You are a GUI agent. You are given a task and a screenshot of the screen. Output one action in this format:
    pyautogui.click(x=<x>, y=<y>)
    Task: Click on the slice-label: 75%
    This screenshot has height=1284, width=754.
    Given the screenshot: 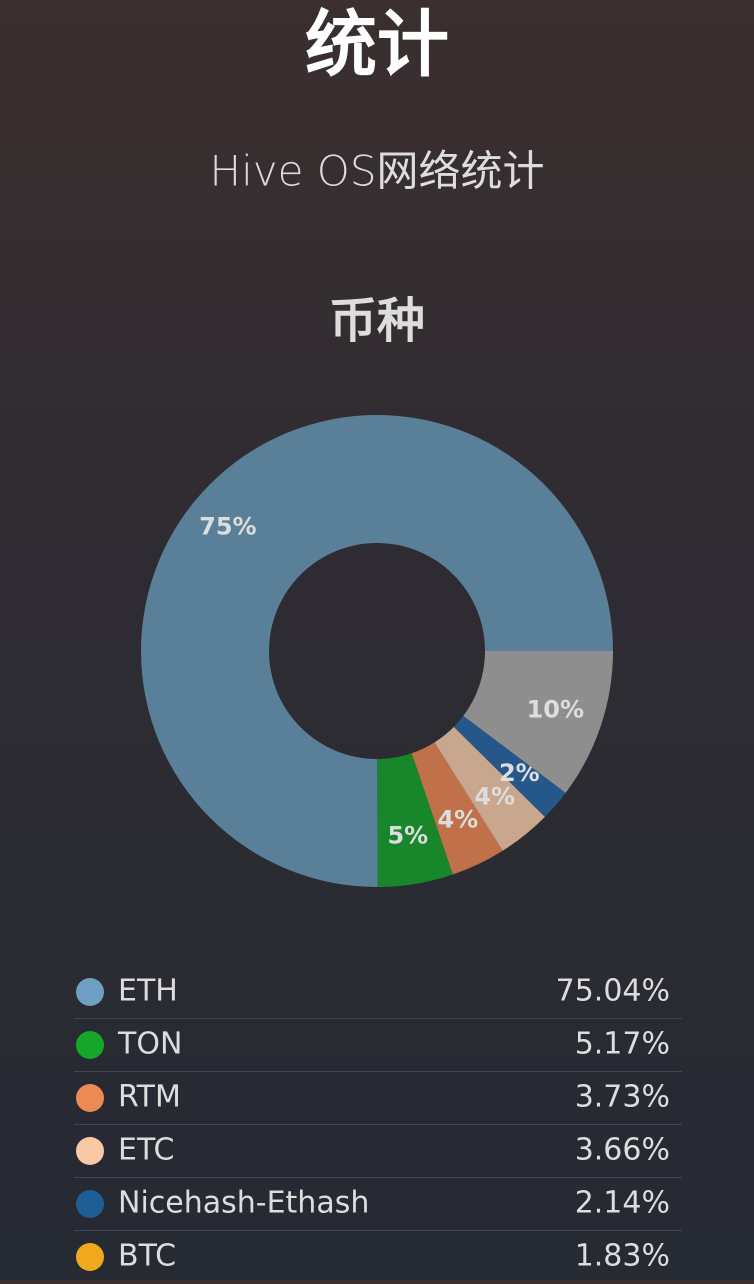 What is the action you would take?
    pyautogui.click(x=227, y=527)
    